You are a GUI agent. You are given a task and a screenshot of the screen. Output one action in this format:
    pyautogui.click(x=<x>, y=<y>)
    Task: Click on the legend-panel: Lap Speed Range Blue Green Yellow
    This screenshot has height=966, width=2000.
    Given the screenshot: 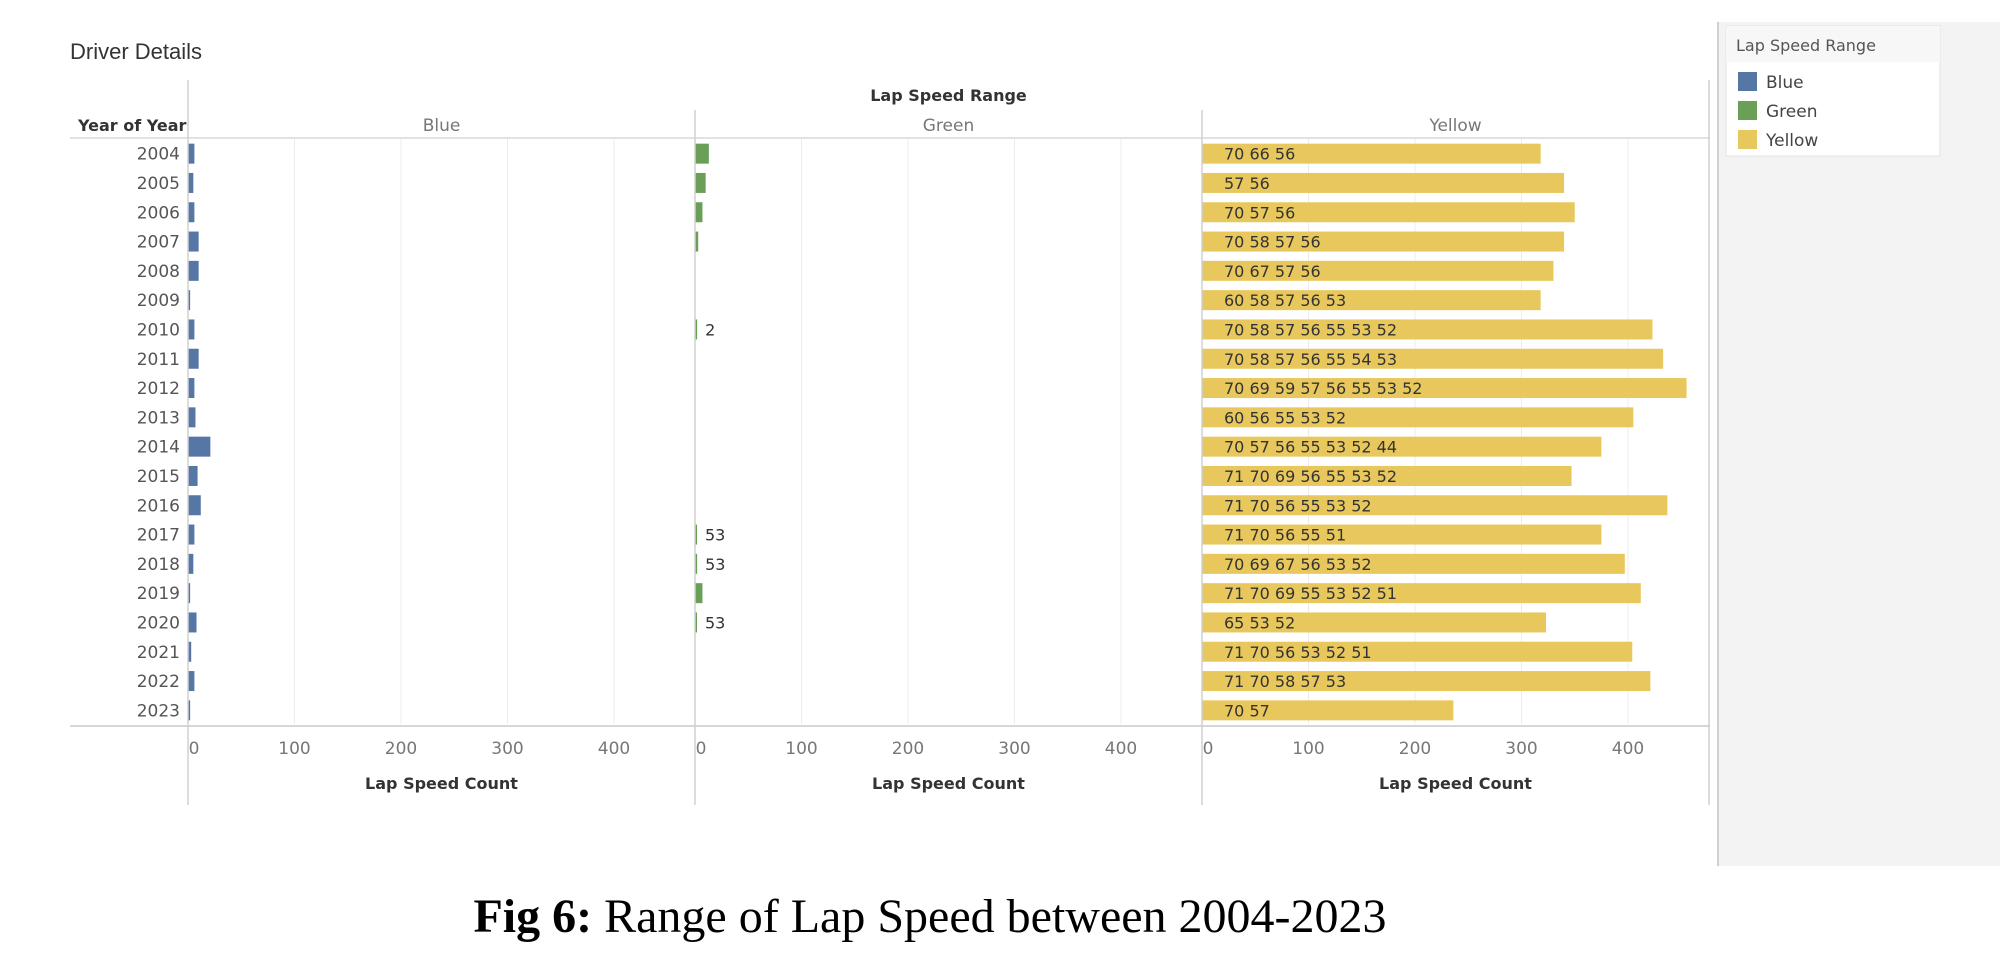 What is the action you would take?
    pyautogui.click(x=1858, y=444)
    